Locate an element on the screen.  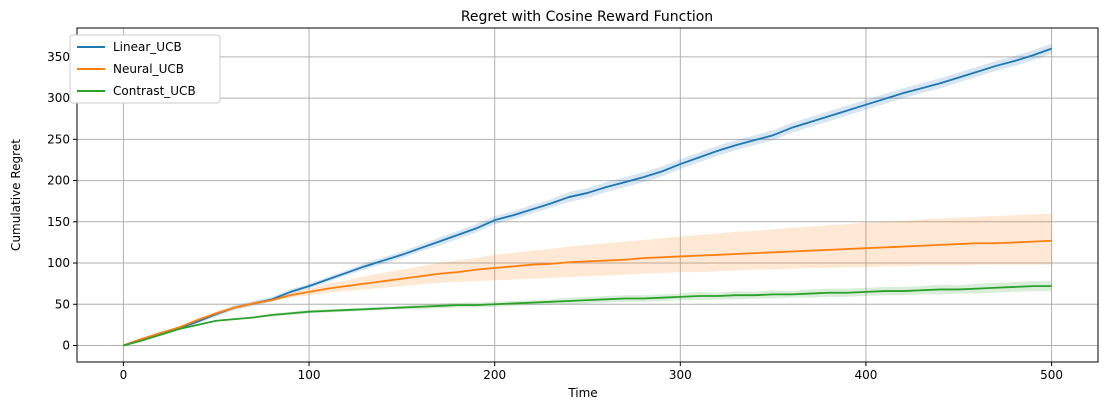
x-tick-label: 100 is located at coordinates (309, 375).